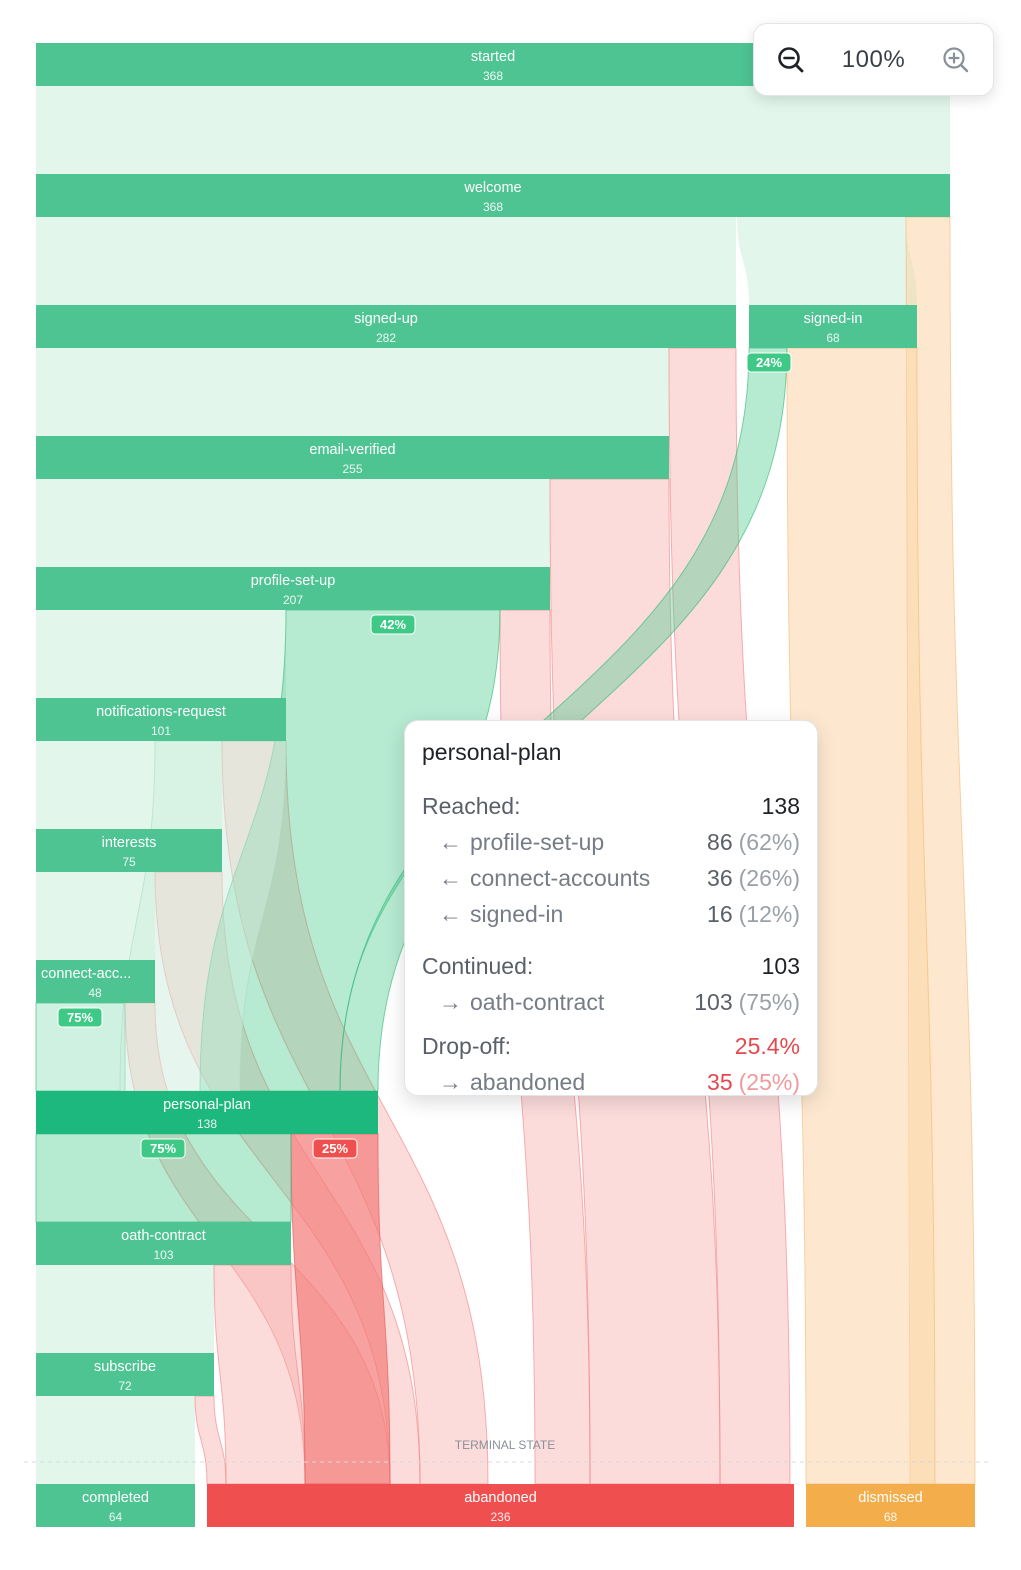 The height and width of the screenshot is (1570, 1021). What do you see at coordinates (537, 1001) in the screenshot?
I see `target-name: oath-contract` at bounding box center [537, 1001].